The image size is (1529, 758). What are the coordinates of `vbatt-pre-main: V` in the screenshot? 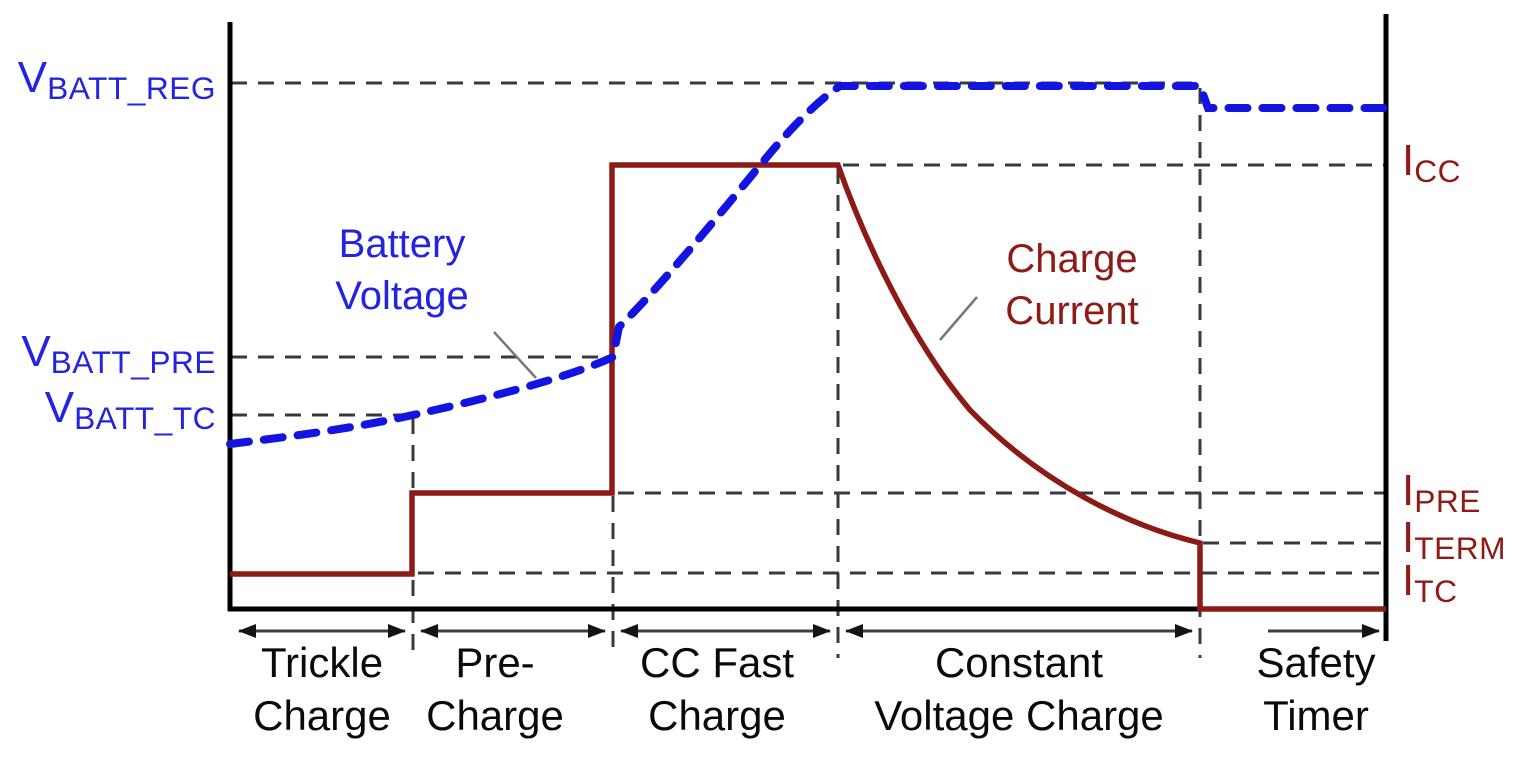 It's located at (36, 351).